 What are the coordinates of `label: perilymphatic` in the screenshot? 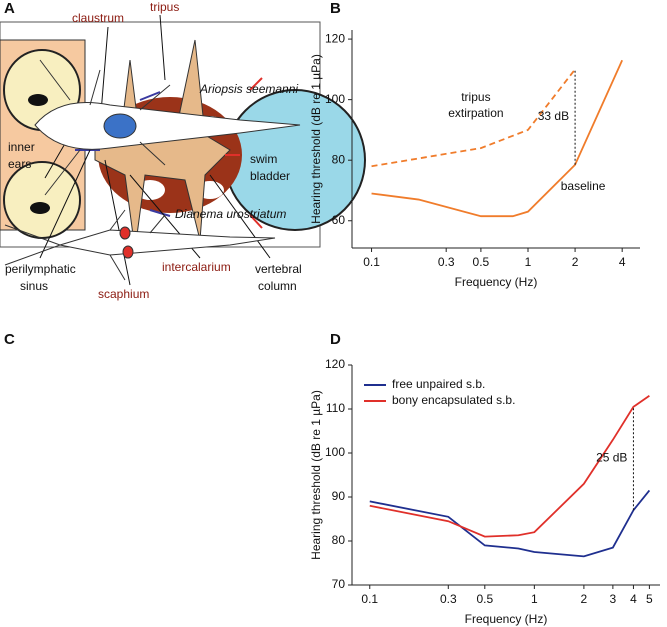 It's located at (40, 269).